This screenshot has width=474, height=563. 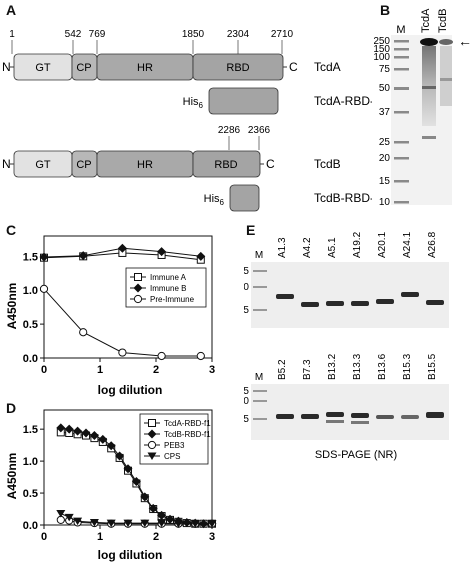 What do you see at coordinates (443, 21) in the screenshot?
I see `gel-b-lane-tcdb: TcdB` at bounding box center [443, 21].